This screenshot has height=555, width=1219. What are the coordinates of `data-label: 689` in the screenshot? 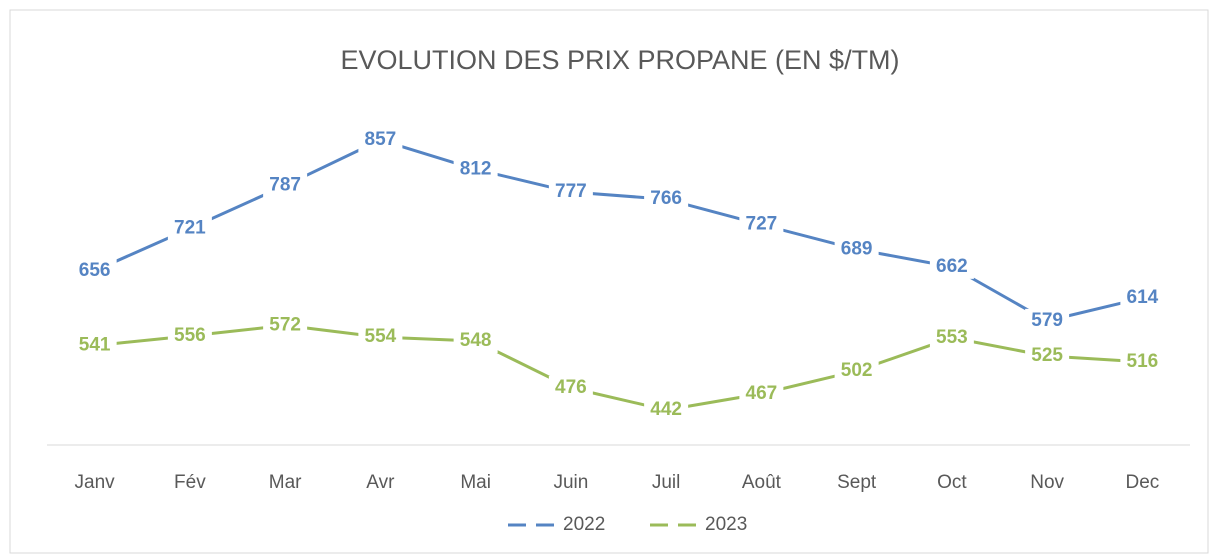 It's located at (857, 248).